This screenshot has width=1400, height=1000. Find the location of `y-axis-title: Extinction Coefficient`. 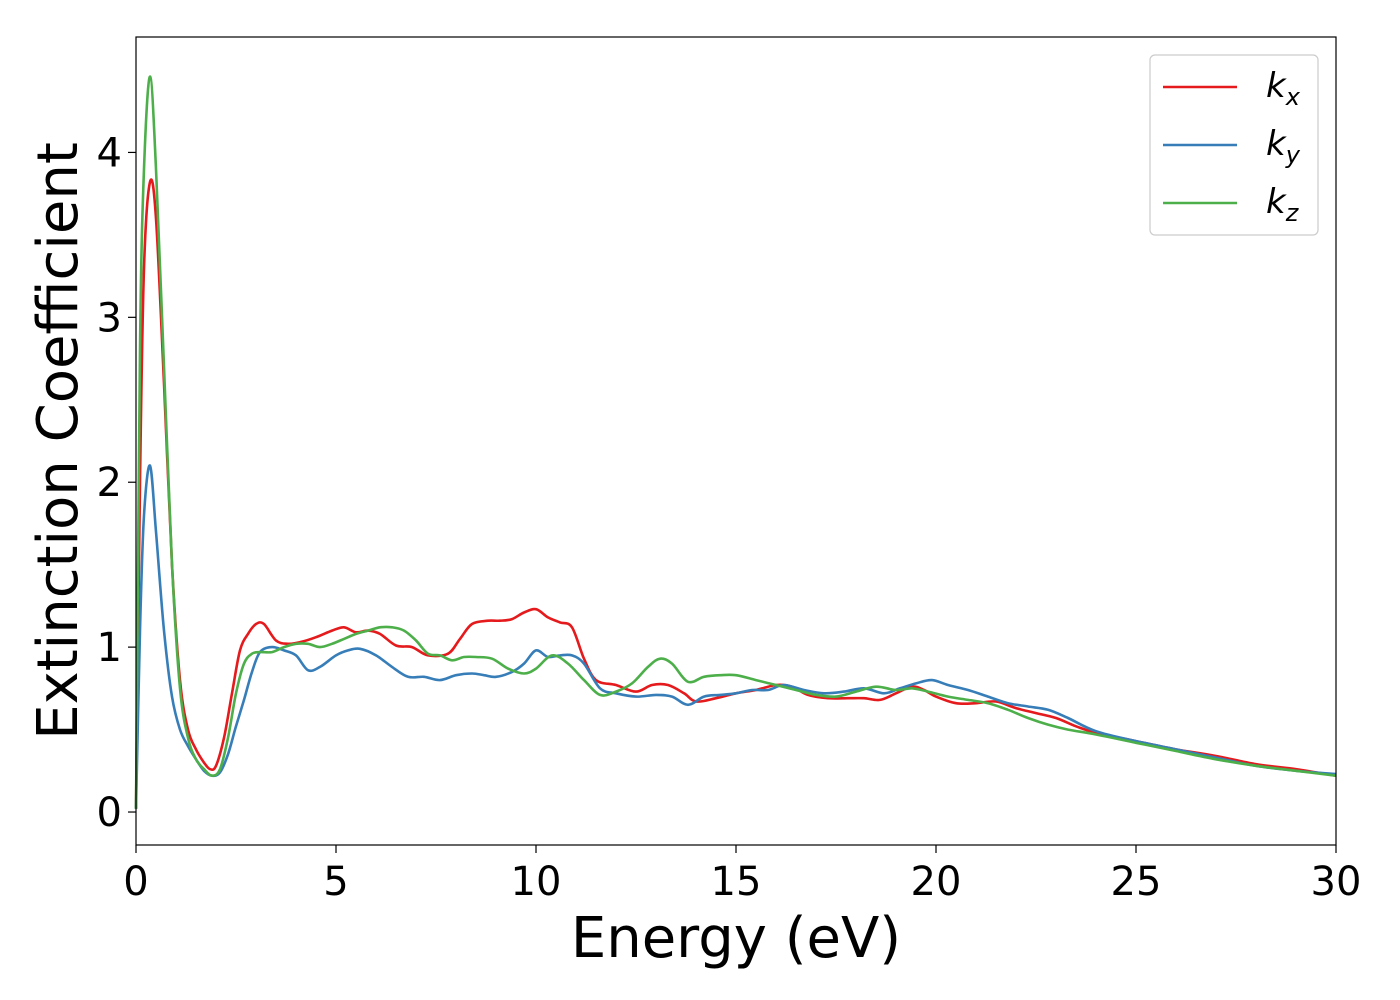

y-axis-title: Extinction Coefficient is located at coordinates (58, 441).